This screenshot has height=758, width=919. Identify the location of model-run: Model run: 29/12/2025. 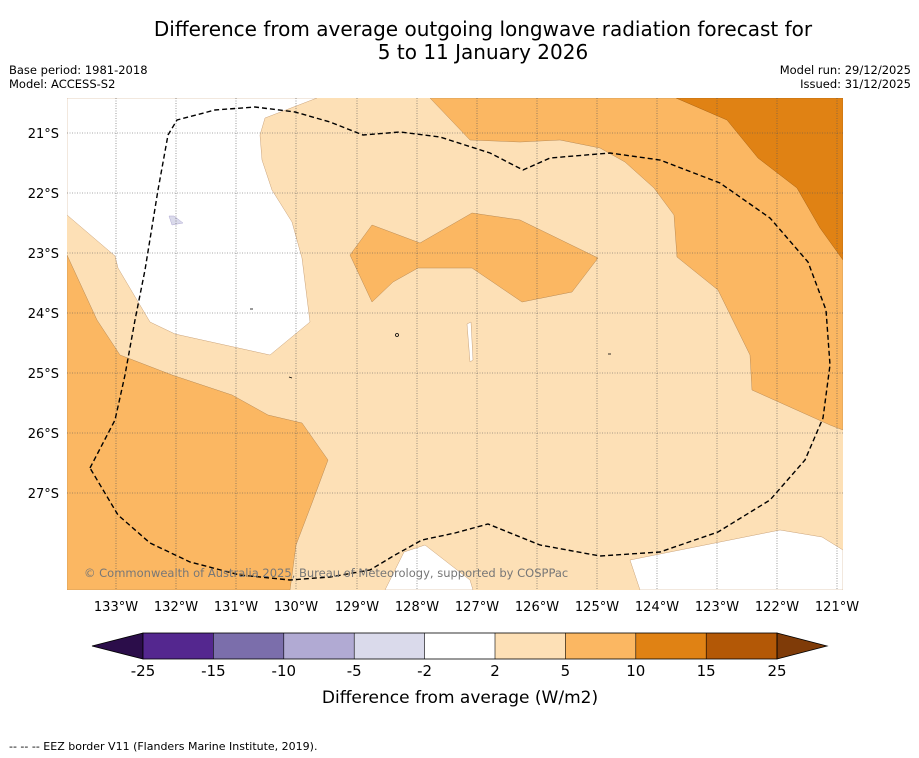
(845, 70).